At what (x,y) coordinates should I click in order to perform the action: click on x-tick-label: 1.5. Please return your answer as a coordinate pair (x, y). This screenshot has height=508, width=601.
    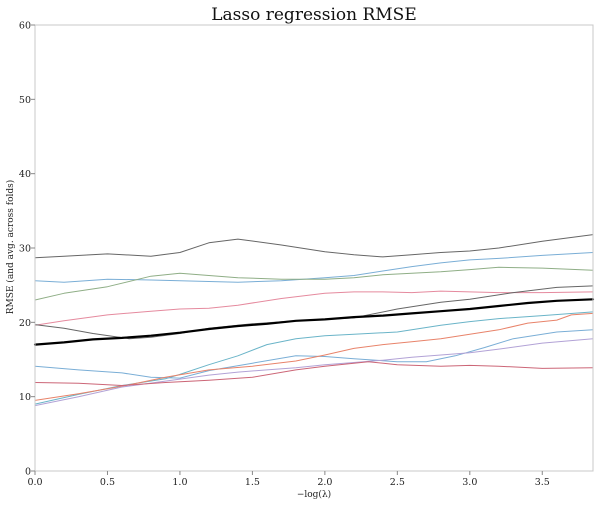
    Looking at the image, I should click on (252, 482).